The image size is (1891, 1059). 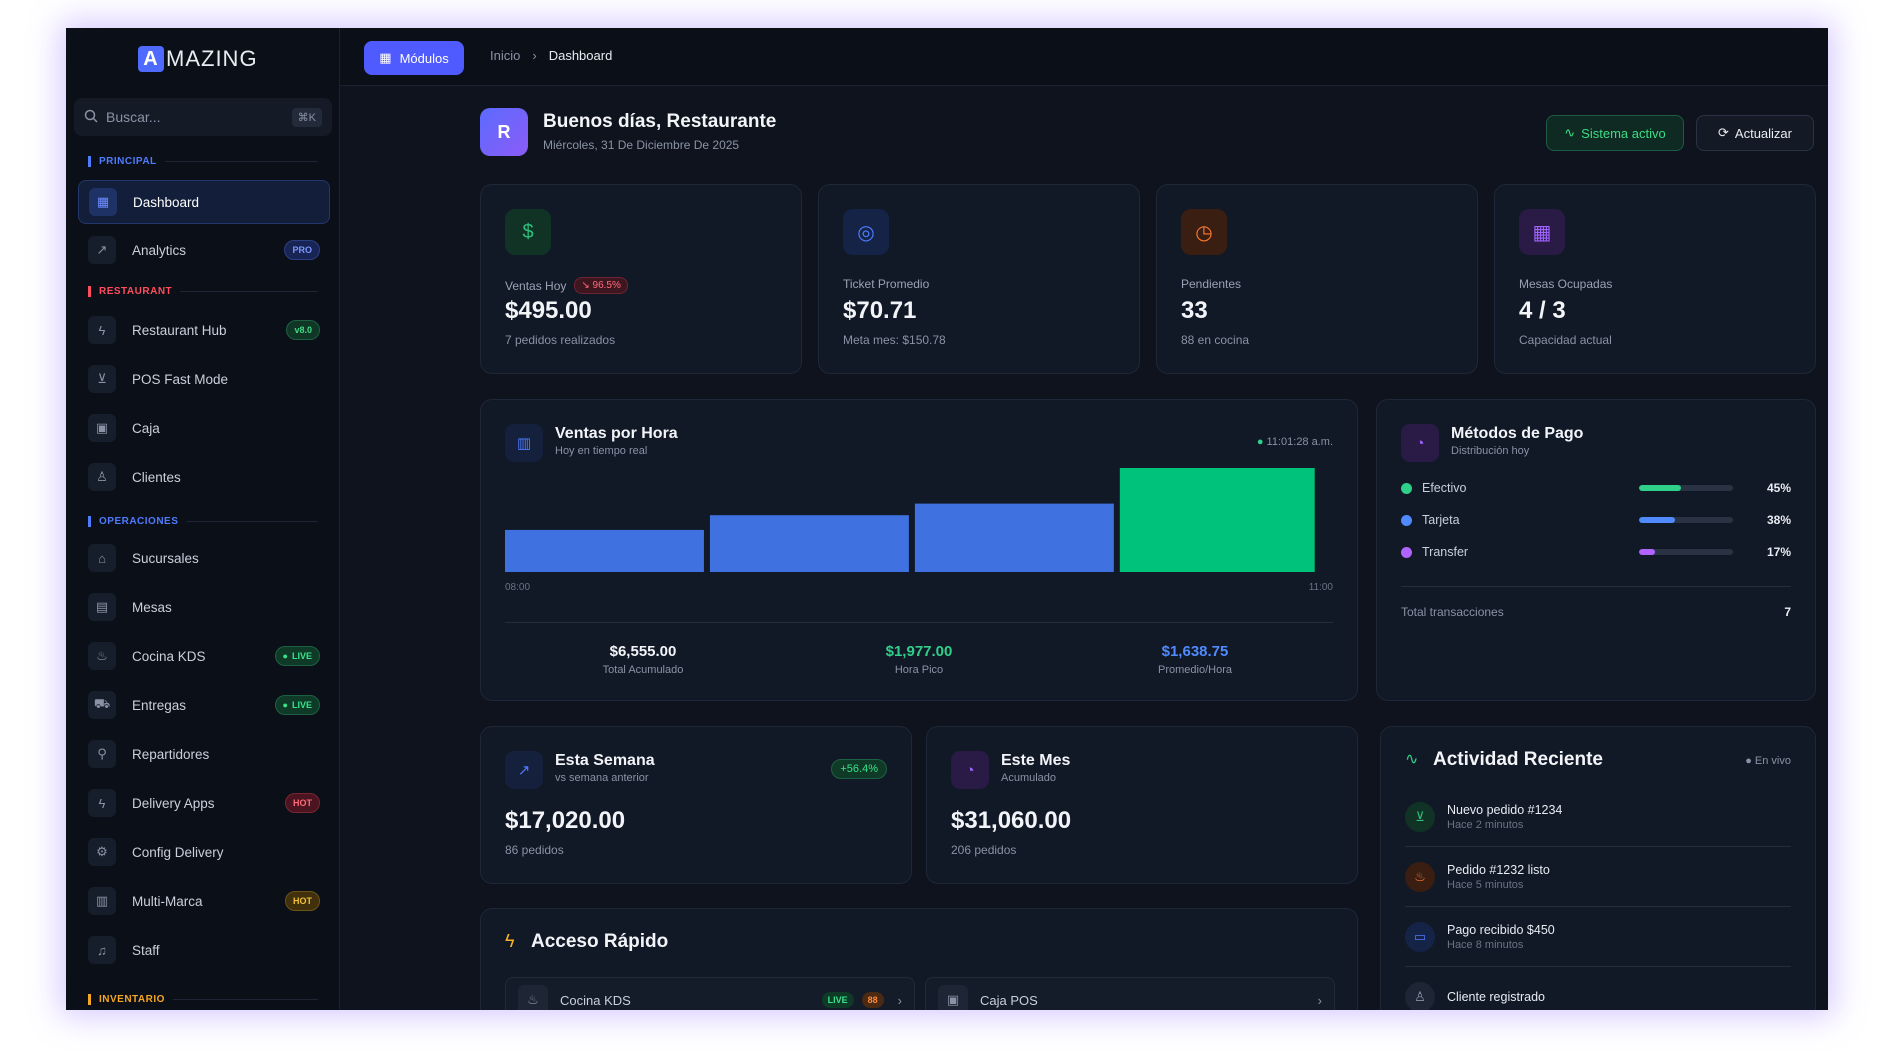 What do you see at coordinates (204, 803) in the screenshot?
I see `sidebar-item-delivery-apps: ϟ Delivery Apps HOT` at bounding box center [204, 803].